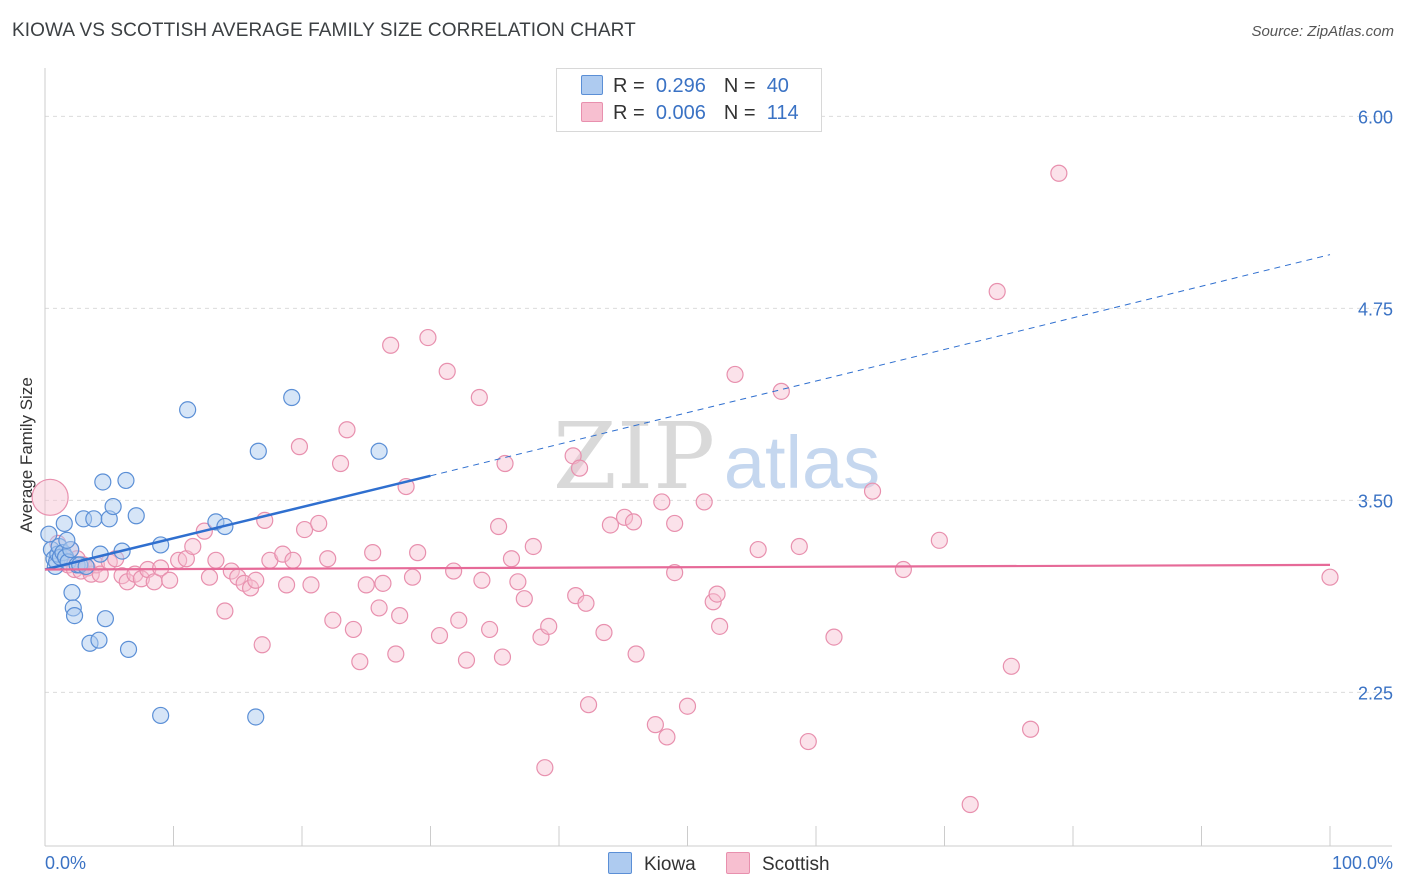 This screenshot has height=892, width=1406. I want to click on scottish-n-value: 114, so click(782, 113).